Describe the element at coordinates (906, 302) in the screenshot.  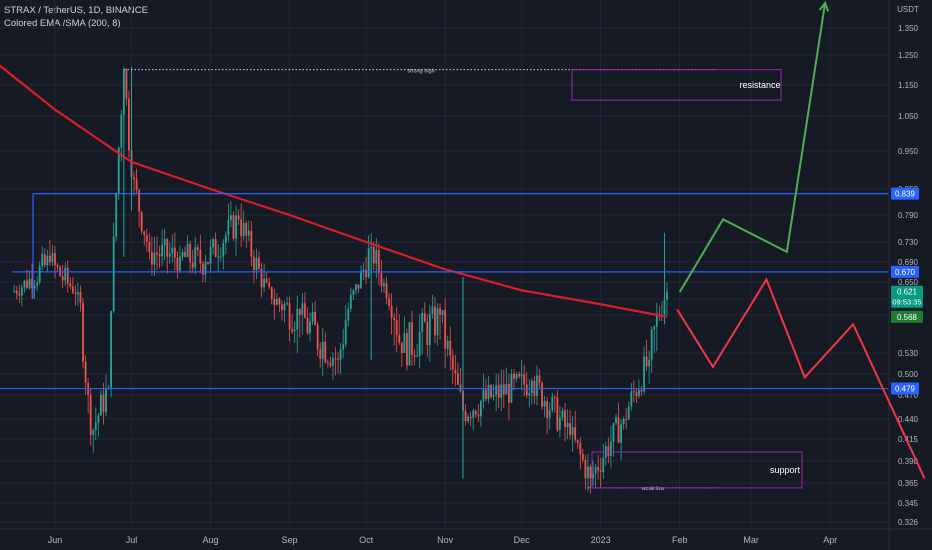
I see `countdown-label: 09:53:35` at that location.